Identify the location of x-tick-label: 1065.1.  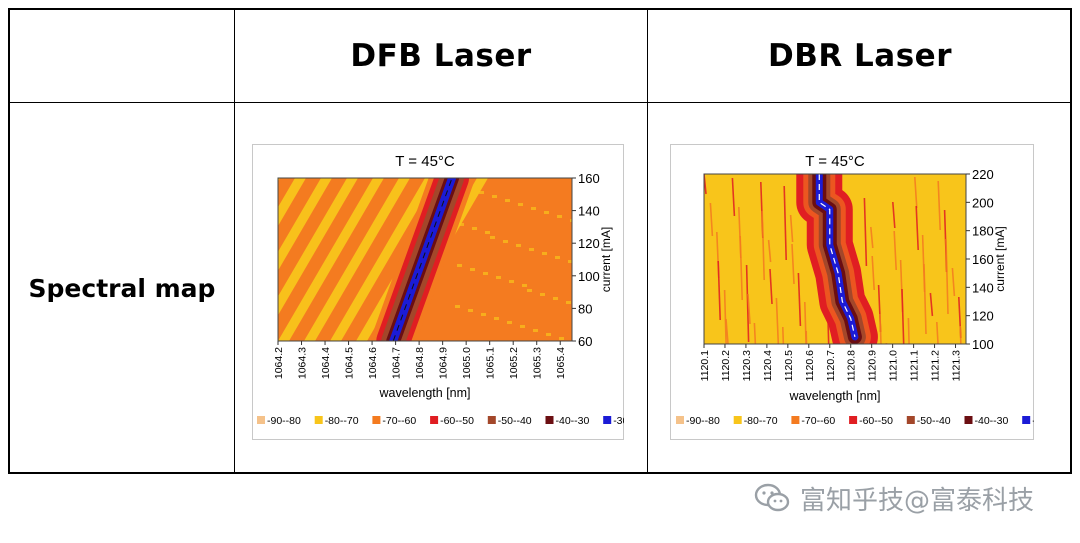
(491, 363).